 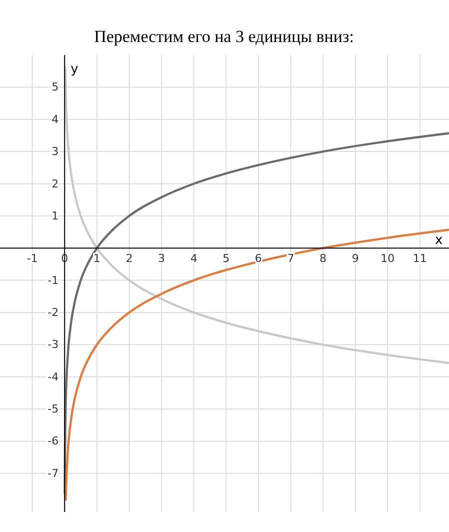 What do you see at coordinates (162, 258) in the screenshot?
I see `x-tick-label: 3` at bounding box center [162, 258].